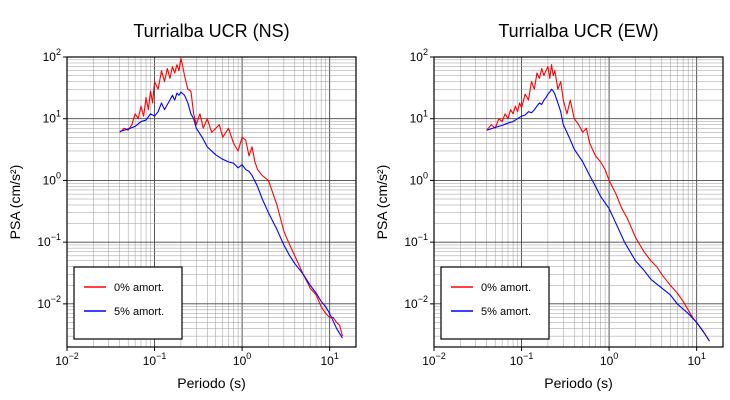 This screenshot has width=730, height=400. What do you see at coordinates (419, 55) in the screenshot?
I see `right-y-tick-label: 10²` at bounding box center [419, 55].